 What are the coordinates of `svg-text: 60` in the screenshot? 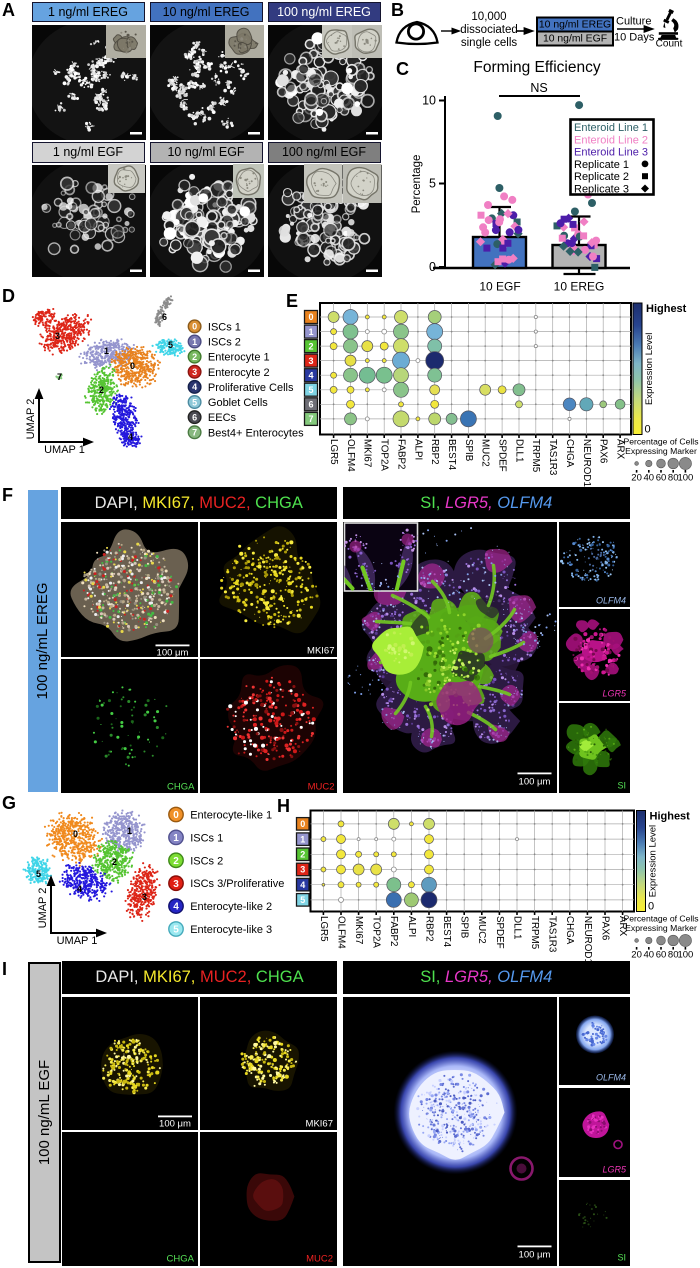 It's located at (661, 955).